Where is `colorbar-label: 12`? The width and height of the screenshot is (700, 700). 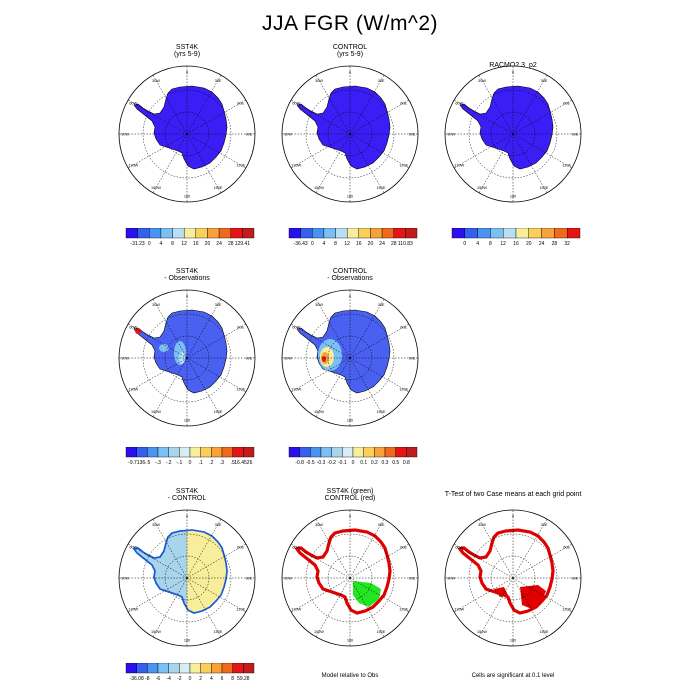
colorbar-label: 12 is located at coordinates (184, 244).